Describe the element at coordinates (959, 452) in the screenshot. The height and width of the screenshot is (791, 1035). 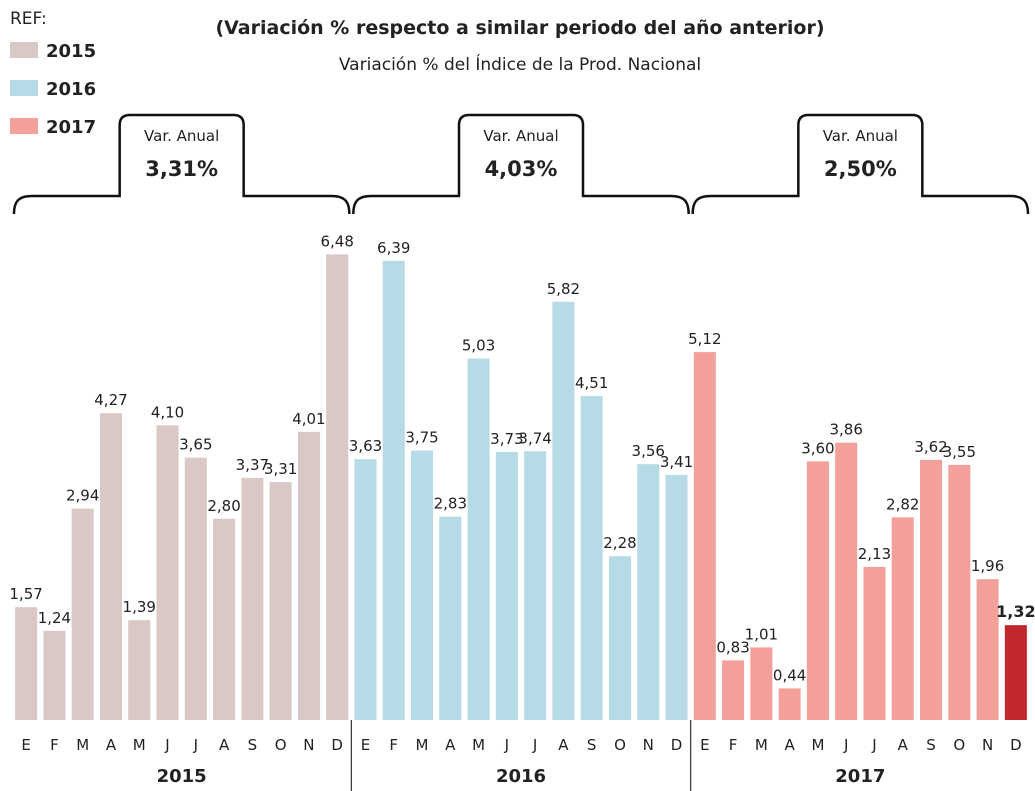
I see `value-label: 3,55` at that location.